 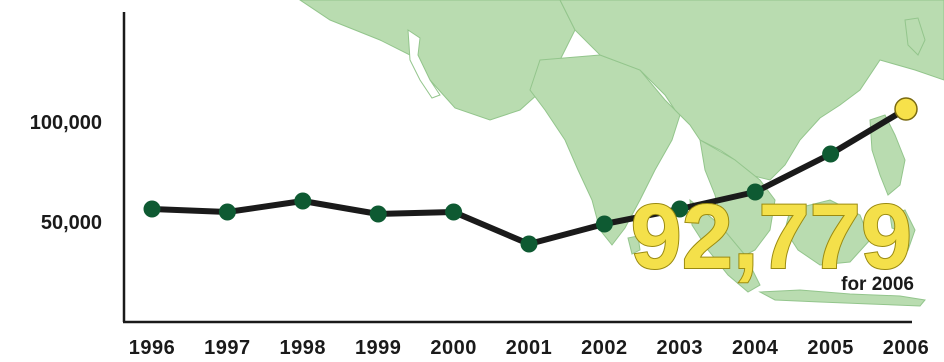 I want to click on y-tick-label: 100,000, so click(x=66, y=123).